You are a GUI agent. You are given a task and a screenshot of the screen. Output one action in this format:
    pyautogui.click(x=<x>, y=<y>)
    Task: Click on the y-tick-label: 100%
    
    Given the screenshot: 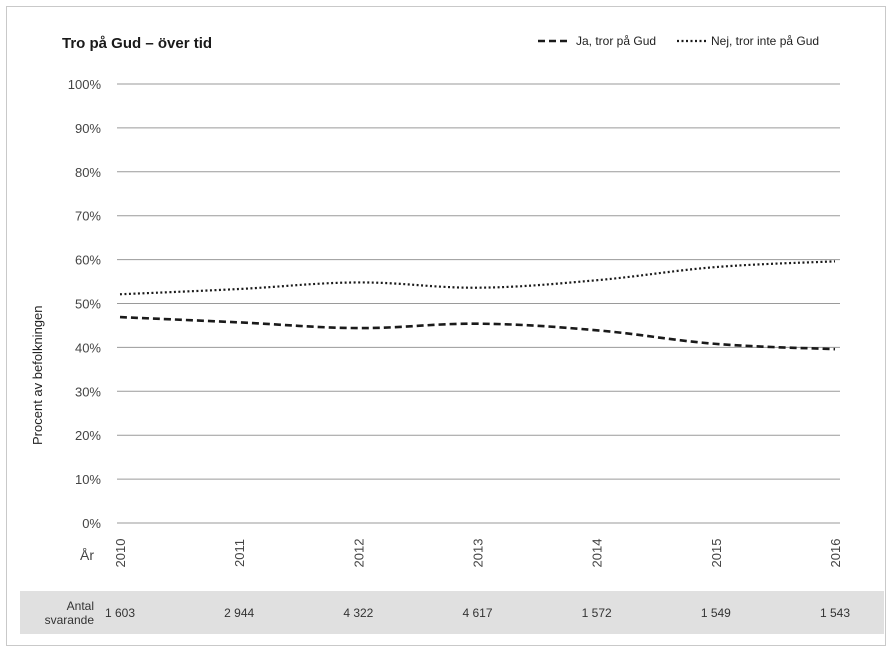 What is the action you would take?
    pyautogui.click(x=85, y=84)
    